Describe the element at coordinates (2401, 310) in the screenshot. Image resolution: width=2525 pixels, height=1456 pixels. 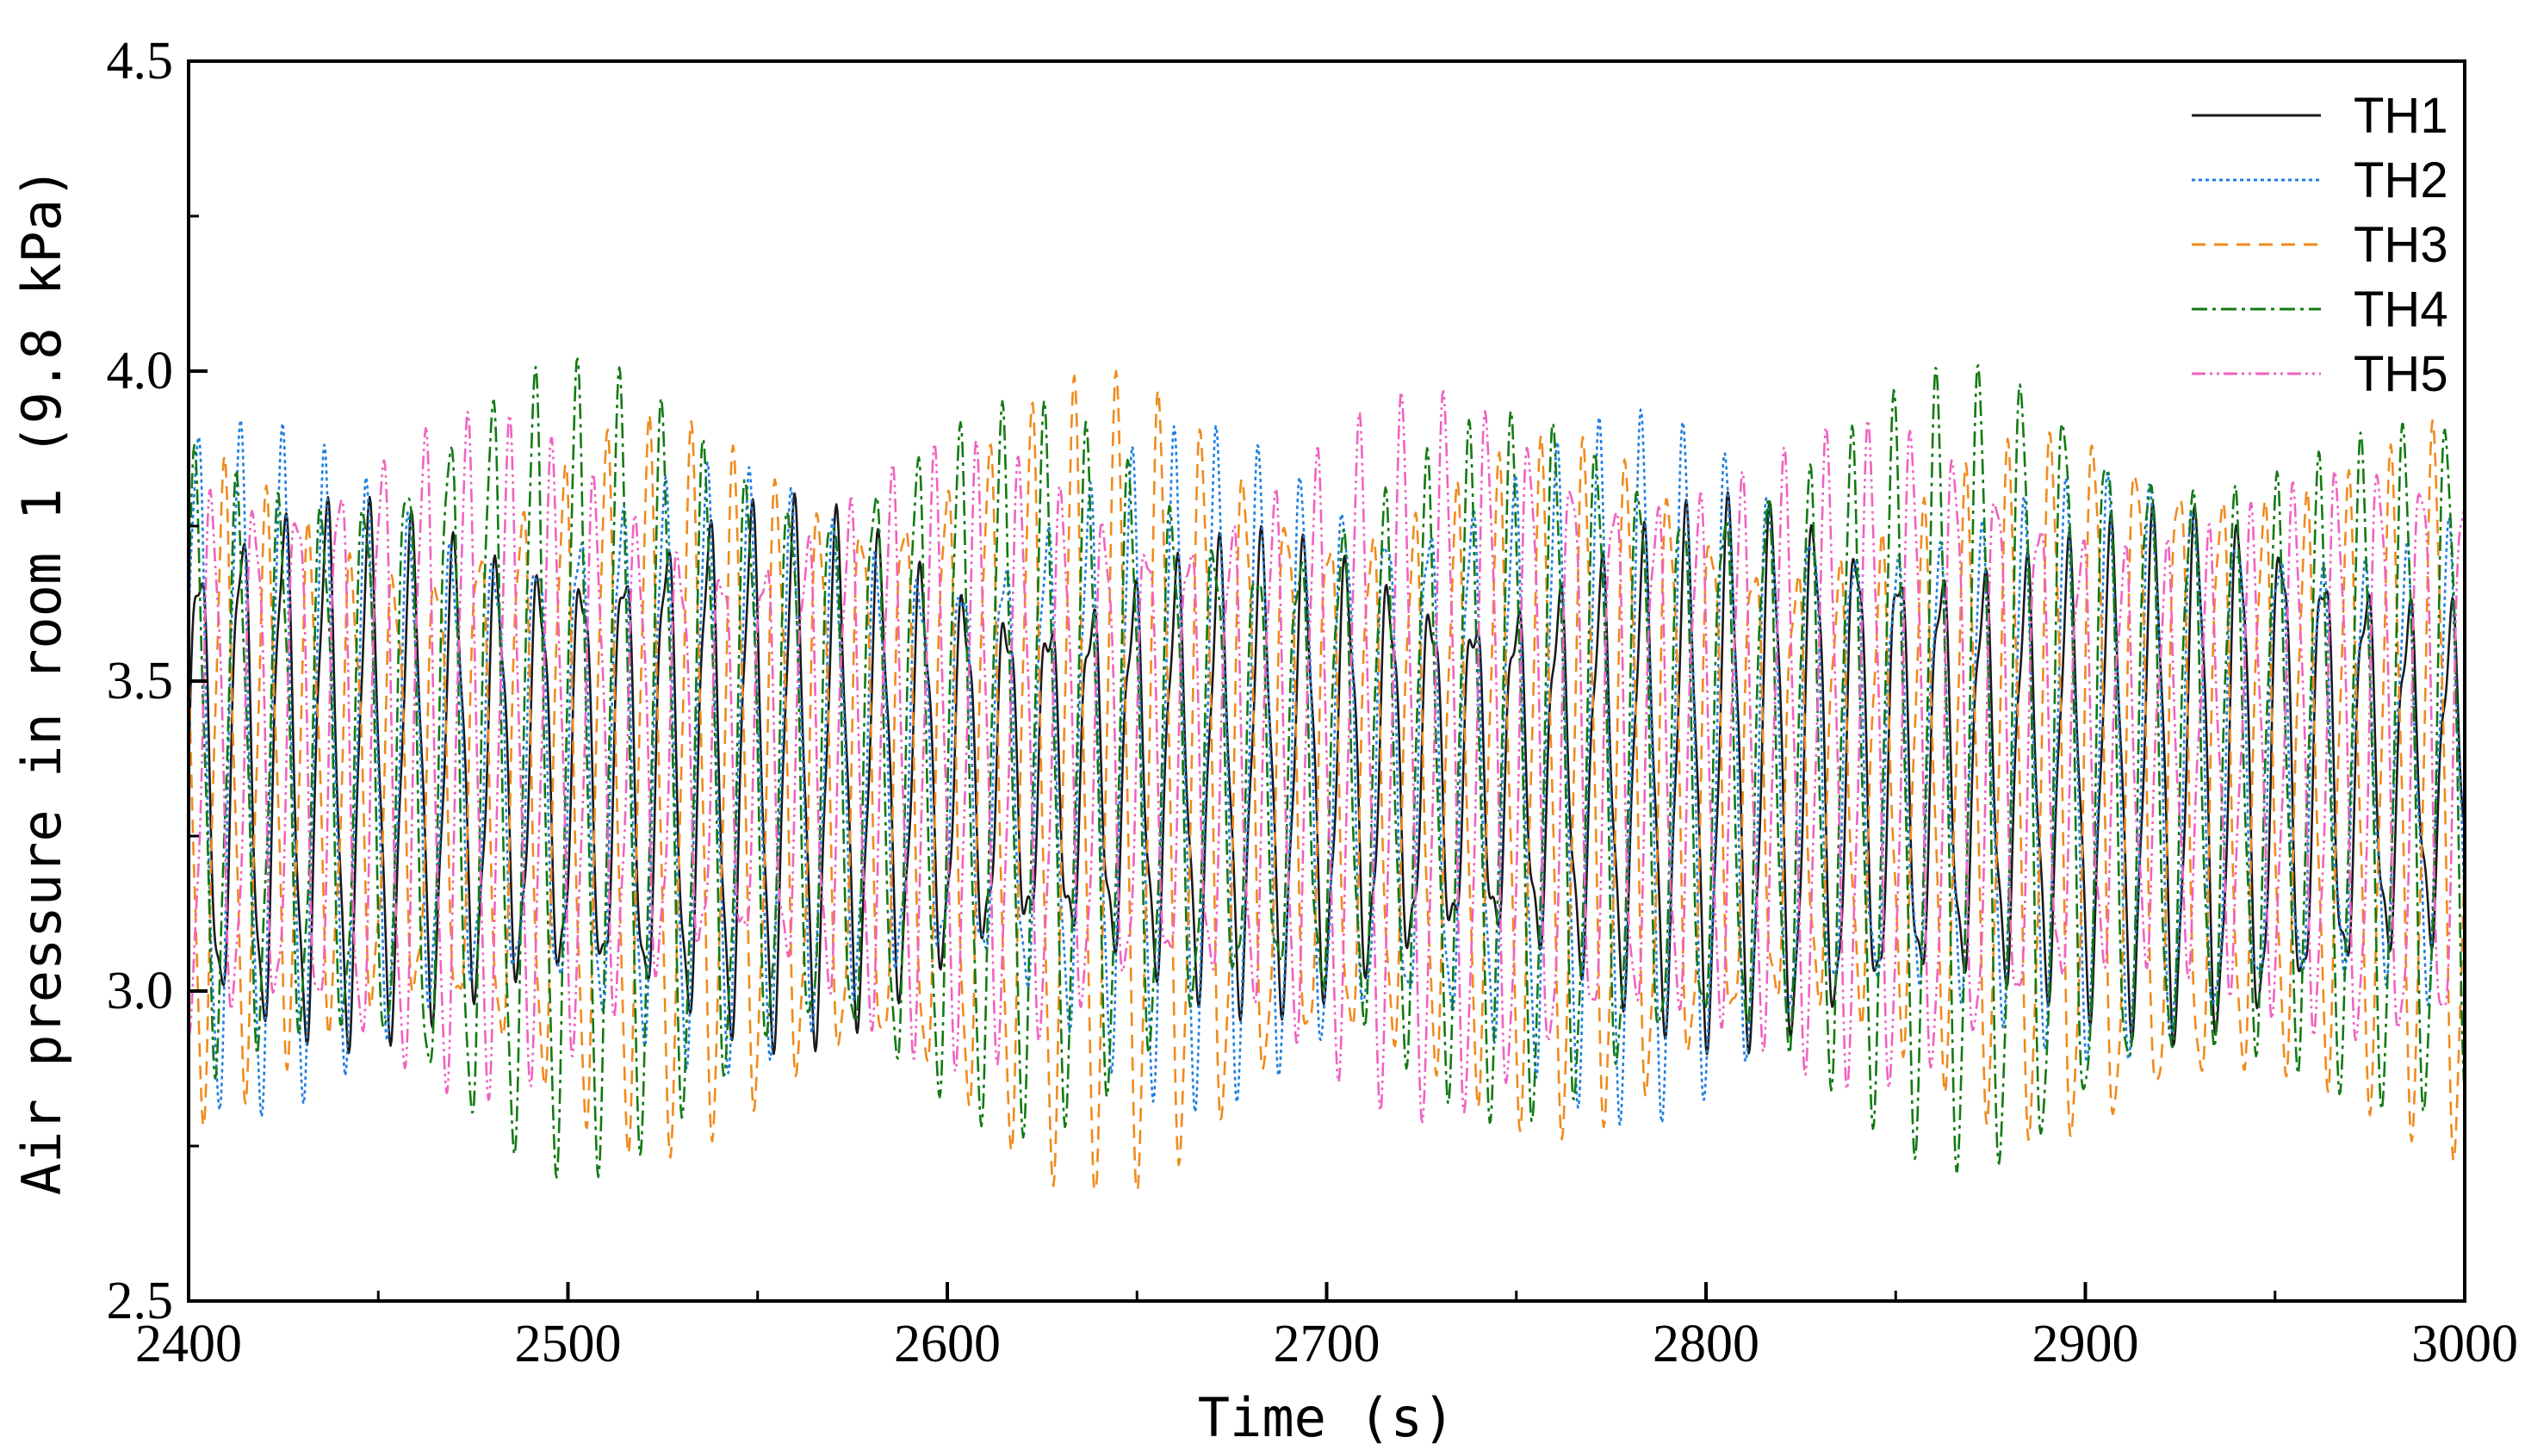
I see `legend-label-th4: TH4` at that location.